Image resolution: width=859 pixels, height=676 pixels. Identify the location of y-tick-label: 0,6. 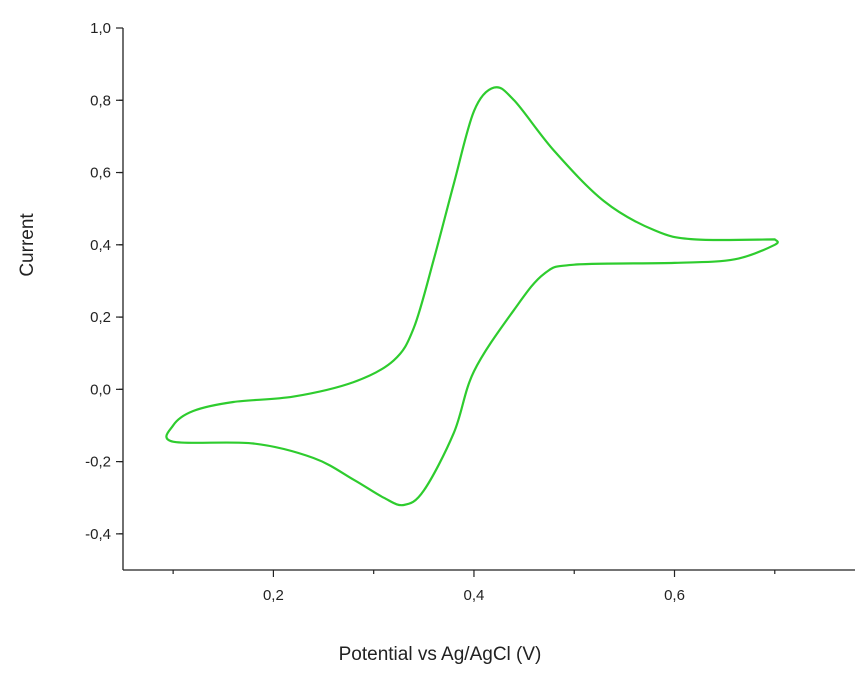
(100, 173).